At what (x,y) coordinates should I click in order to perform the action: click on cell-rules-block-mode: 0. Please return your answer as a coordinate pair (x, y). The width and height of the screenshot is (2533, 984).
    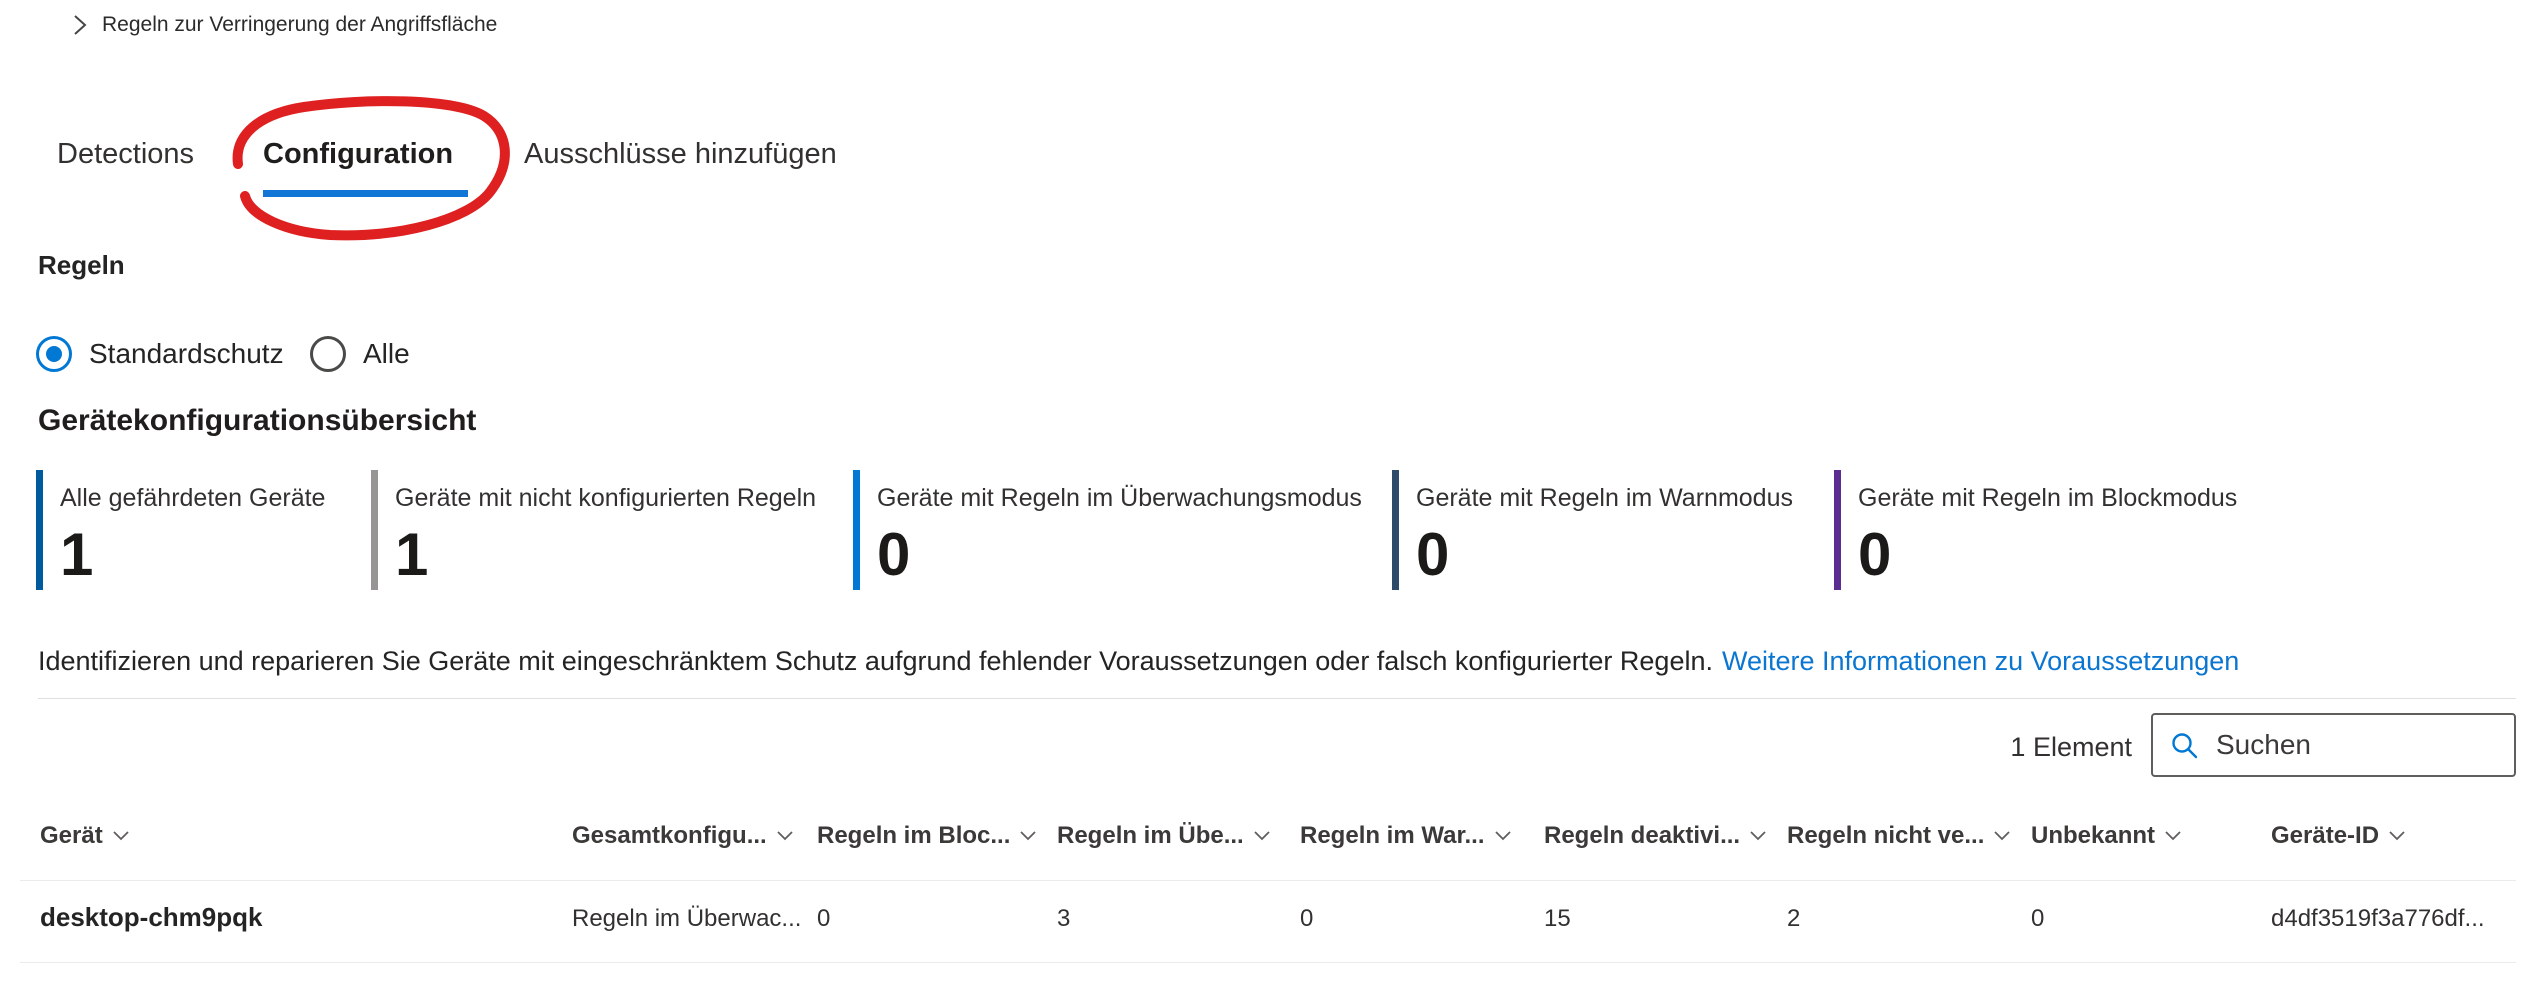
    Looking at the image, I should click on (824, 918).